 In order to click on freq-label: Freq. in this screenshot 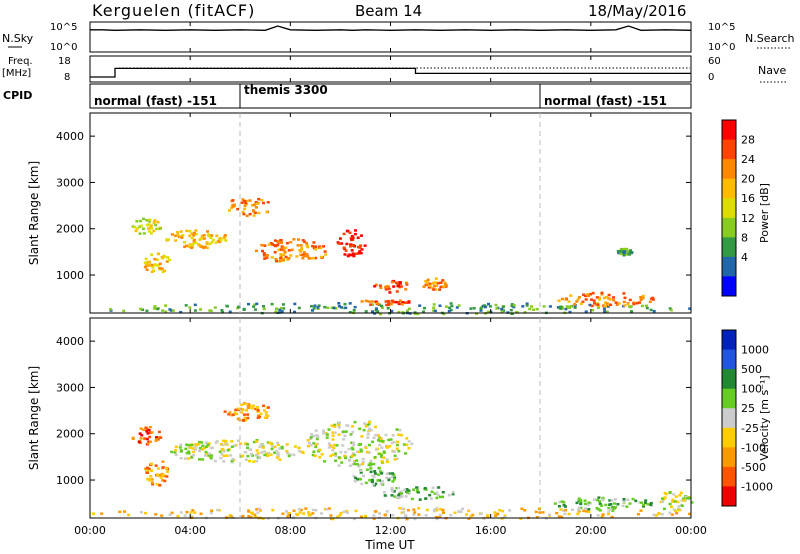, I will do `click(20, 61)`.